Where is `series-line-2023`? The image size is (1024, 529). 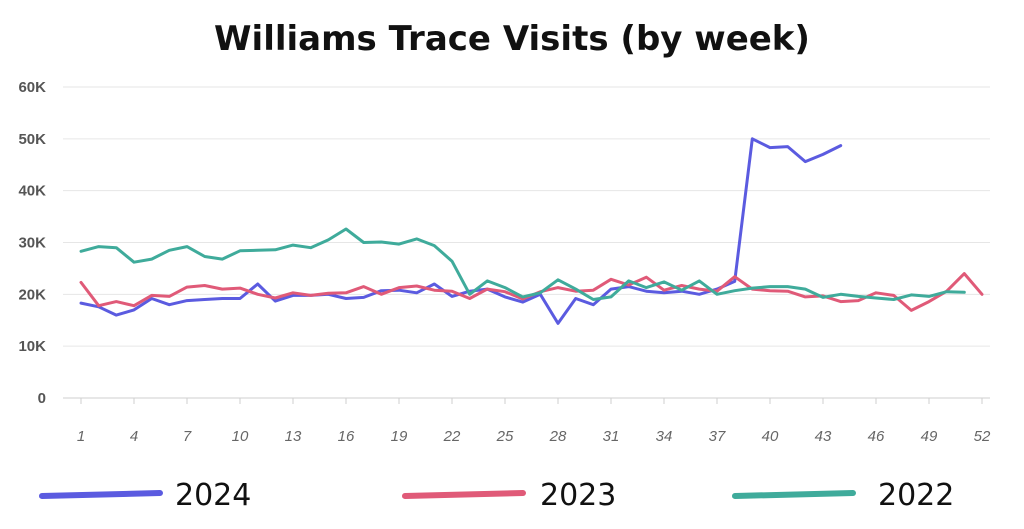 series-line-2023 is located at coordinates (531, 292).